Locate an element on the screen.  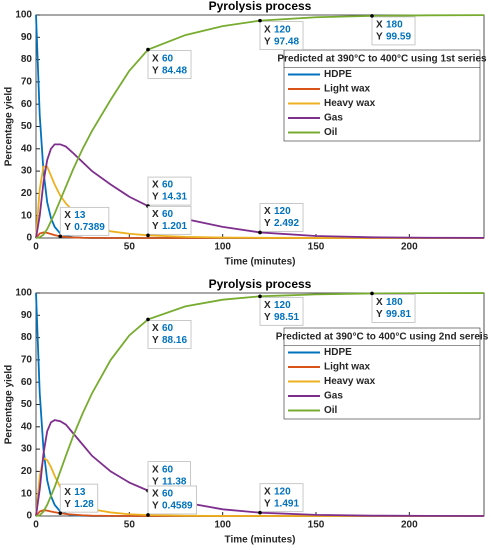
datatip-x-value: 180 is located at coordinates (394, 25).